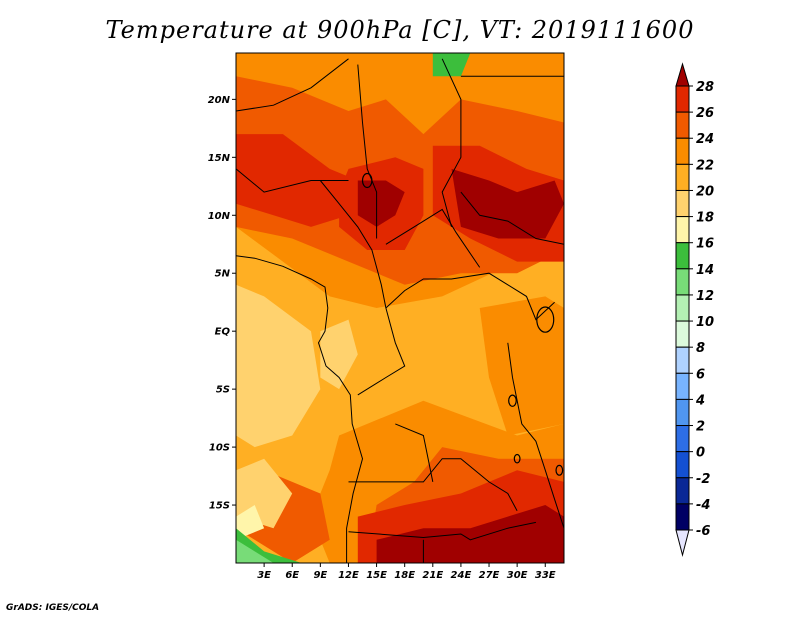  I want to click on colorbar-level-label: 26, so click(705, 113).